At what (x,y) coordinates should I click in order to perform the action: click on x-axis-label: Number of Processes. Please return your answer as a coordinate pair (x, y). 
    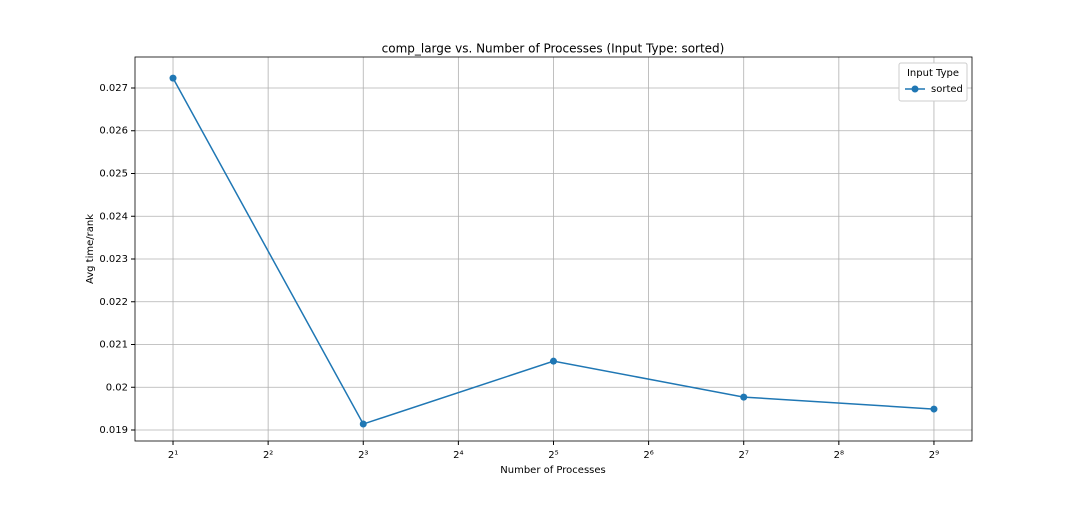
    Looking at the image, I should click on (552, 470).